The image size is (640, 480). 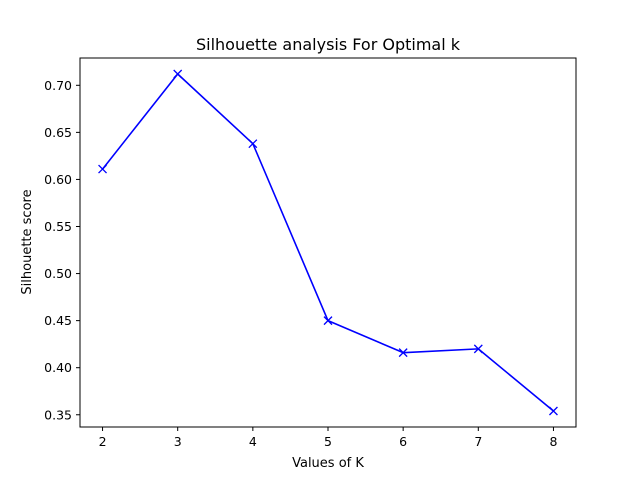 What do you see at coordinates (58, 132) in the screenshot?
I see `y-tick-label: 0.65` at bounding box center [58, 132].